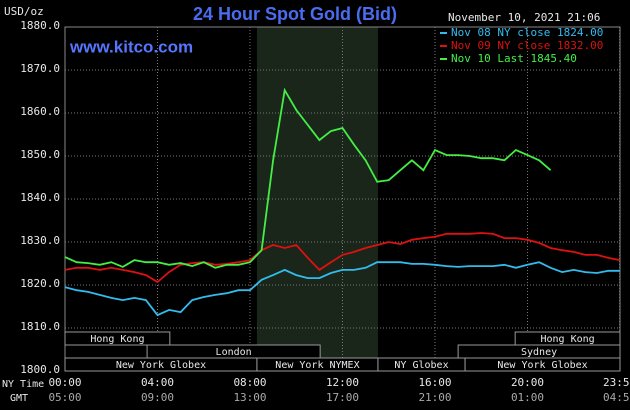 Image resolution: width=630 pixels, height=410 pixels. Describe the element at coordinates (342, 382) in the screenshot. I see `x-tick-label: 12:00` at that location.